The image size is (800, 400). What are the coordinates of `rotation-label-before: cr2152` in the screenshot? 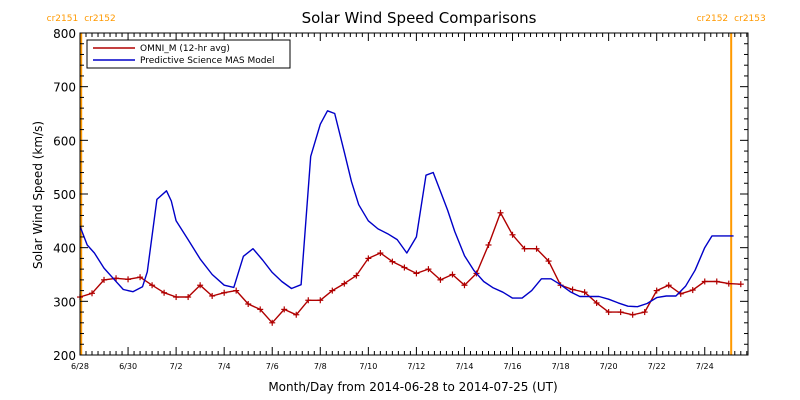 It's located at (713, 19).